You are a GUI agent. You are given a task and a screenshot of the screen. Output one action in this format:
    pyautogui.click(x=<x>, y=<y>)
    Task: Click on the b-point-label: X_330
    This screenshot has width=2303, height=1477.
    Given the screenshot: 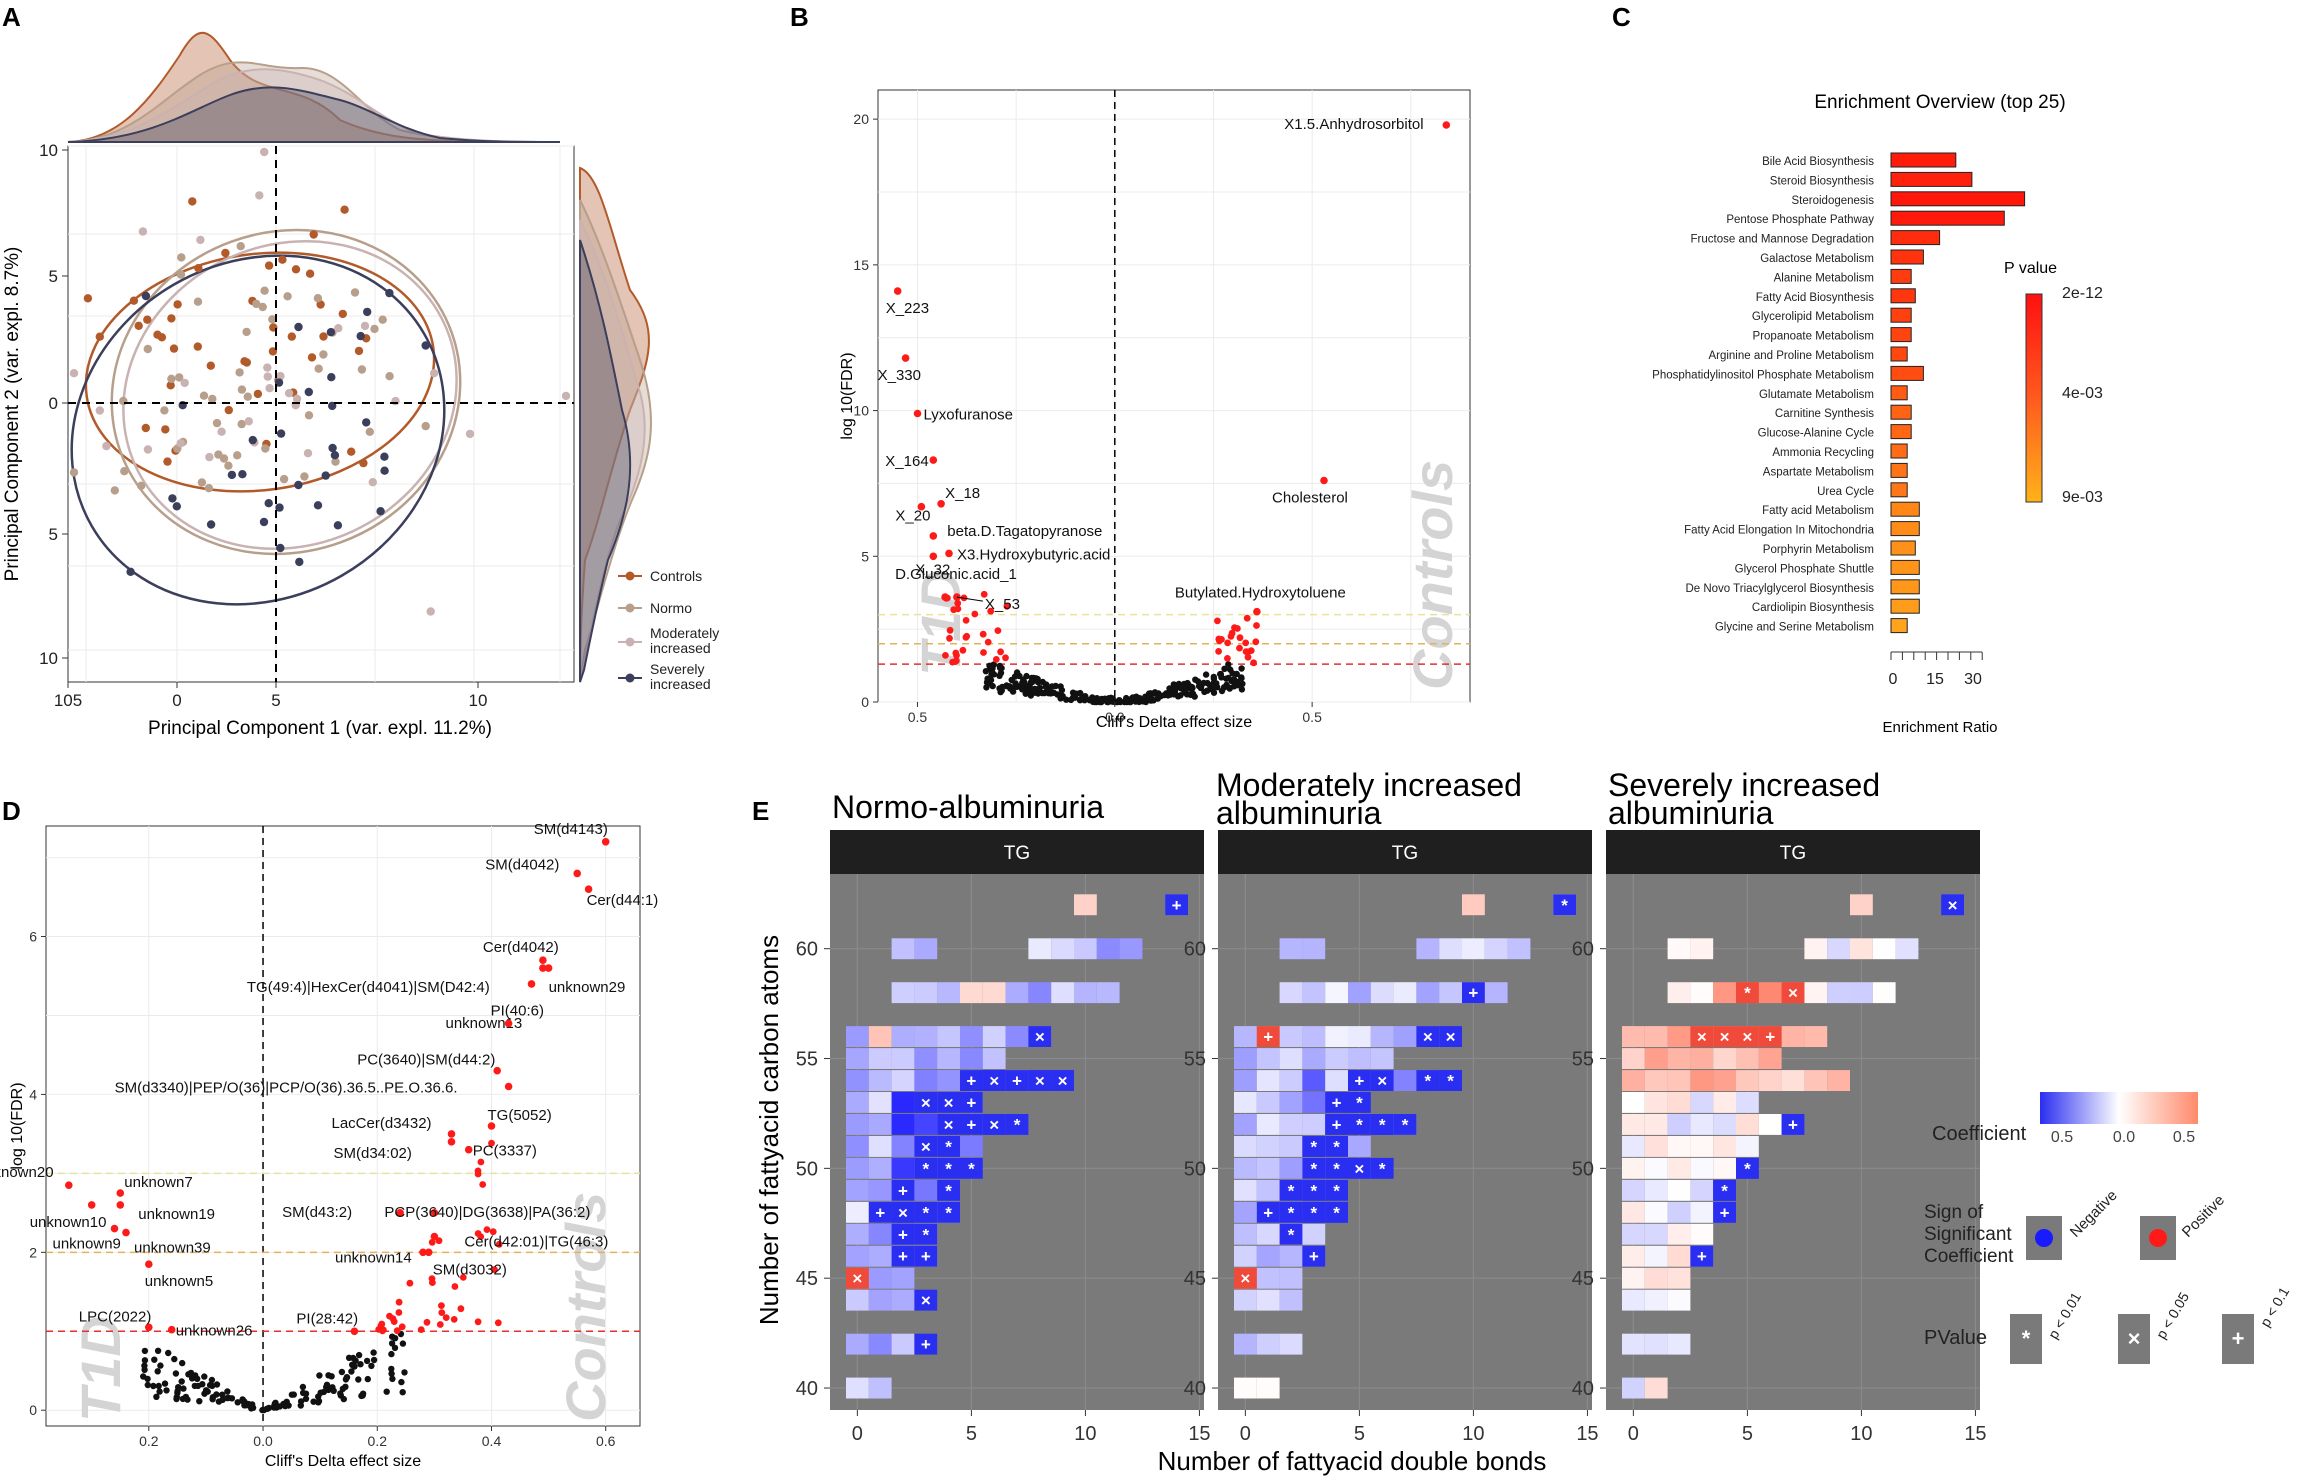 What is the action you would take?
    pyautogui.click(x=899, y=375)
    